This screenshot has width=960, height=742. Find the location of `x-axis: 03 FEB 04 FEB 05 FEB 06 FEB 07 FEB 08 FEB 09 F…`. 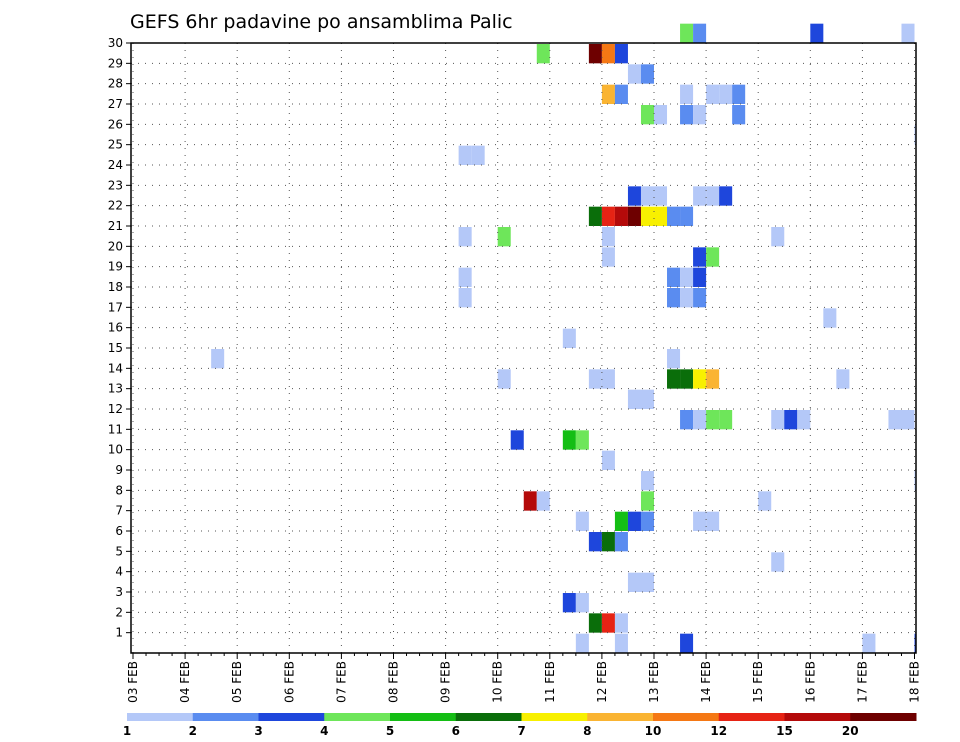

x-axis: 03 FEB 04 FEB 05 FEB 06 FEB 07 FEB 08 FEB 09 F… is located at coordinates (524, 678).